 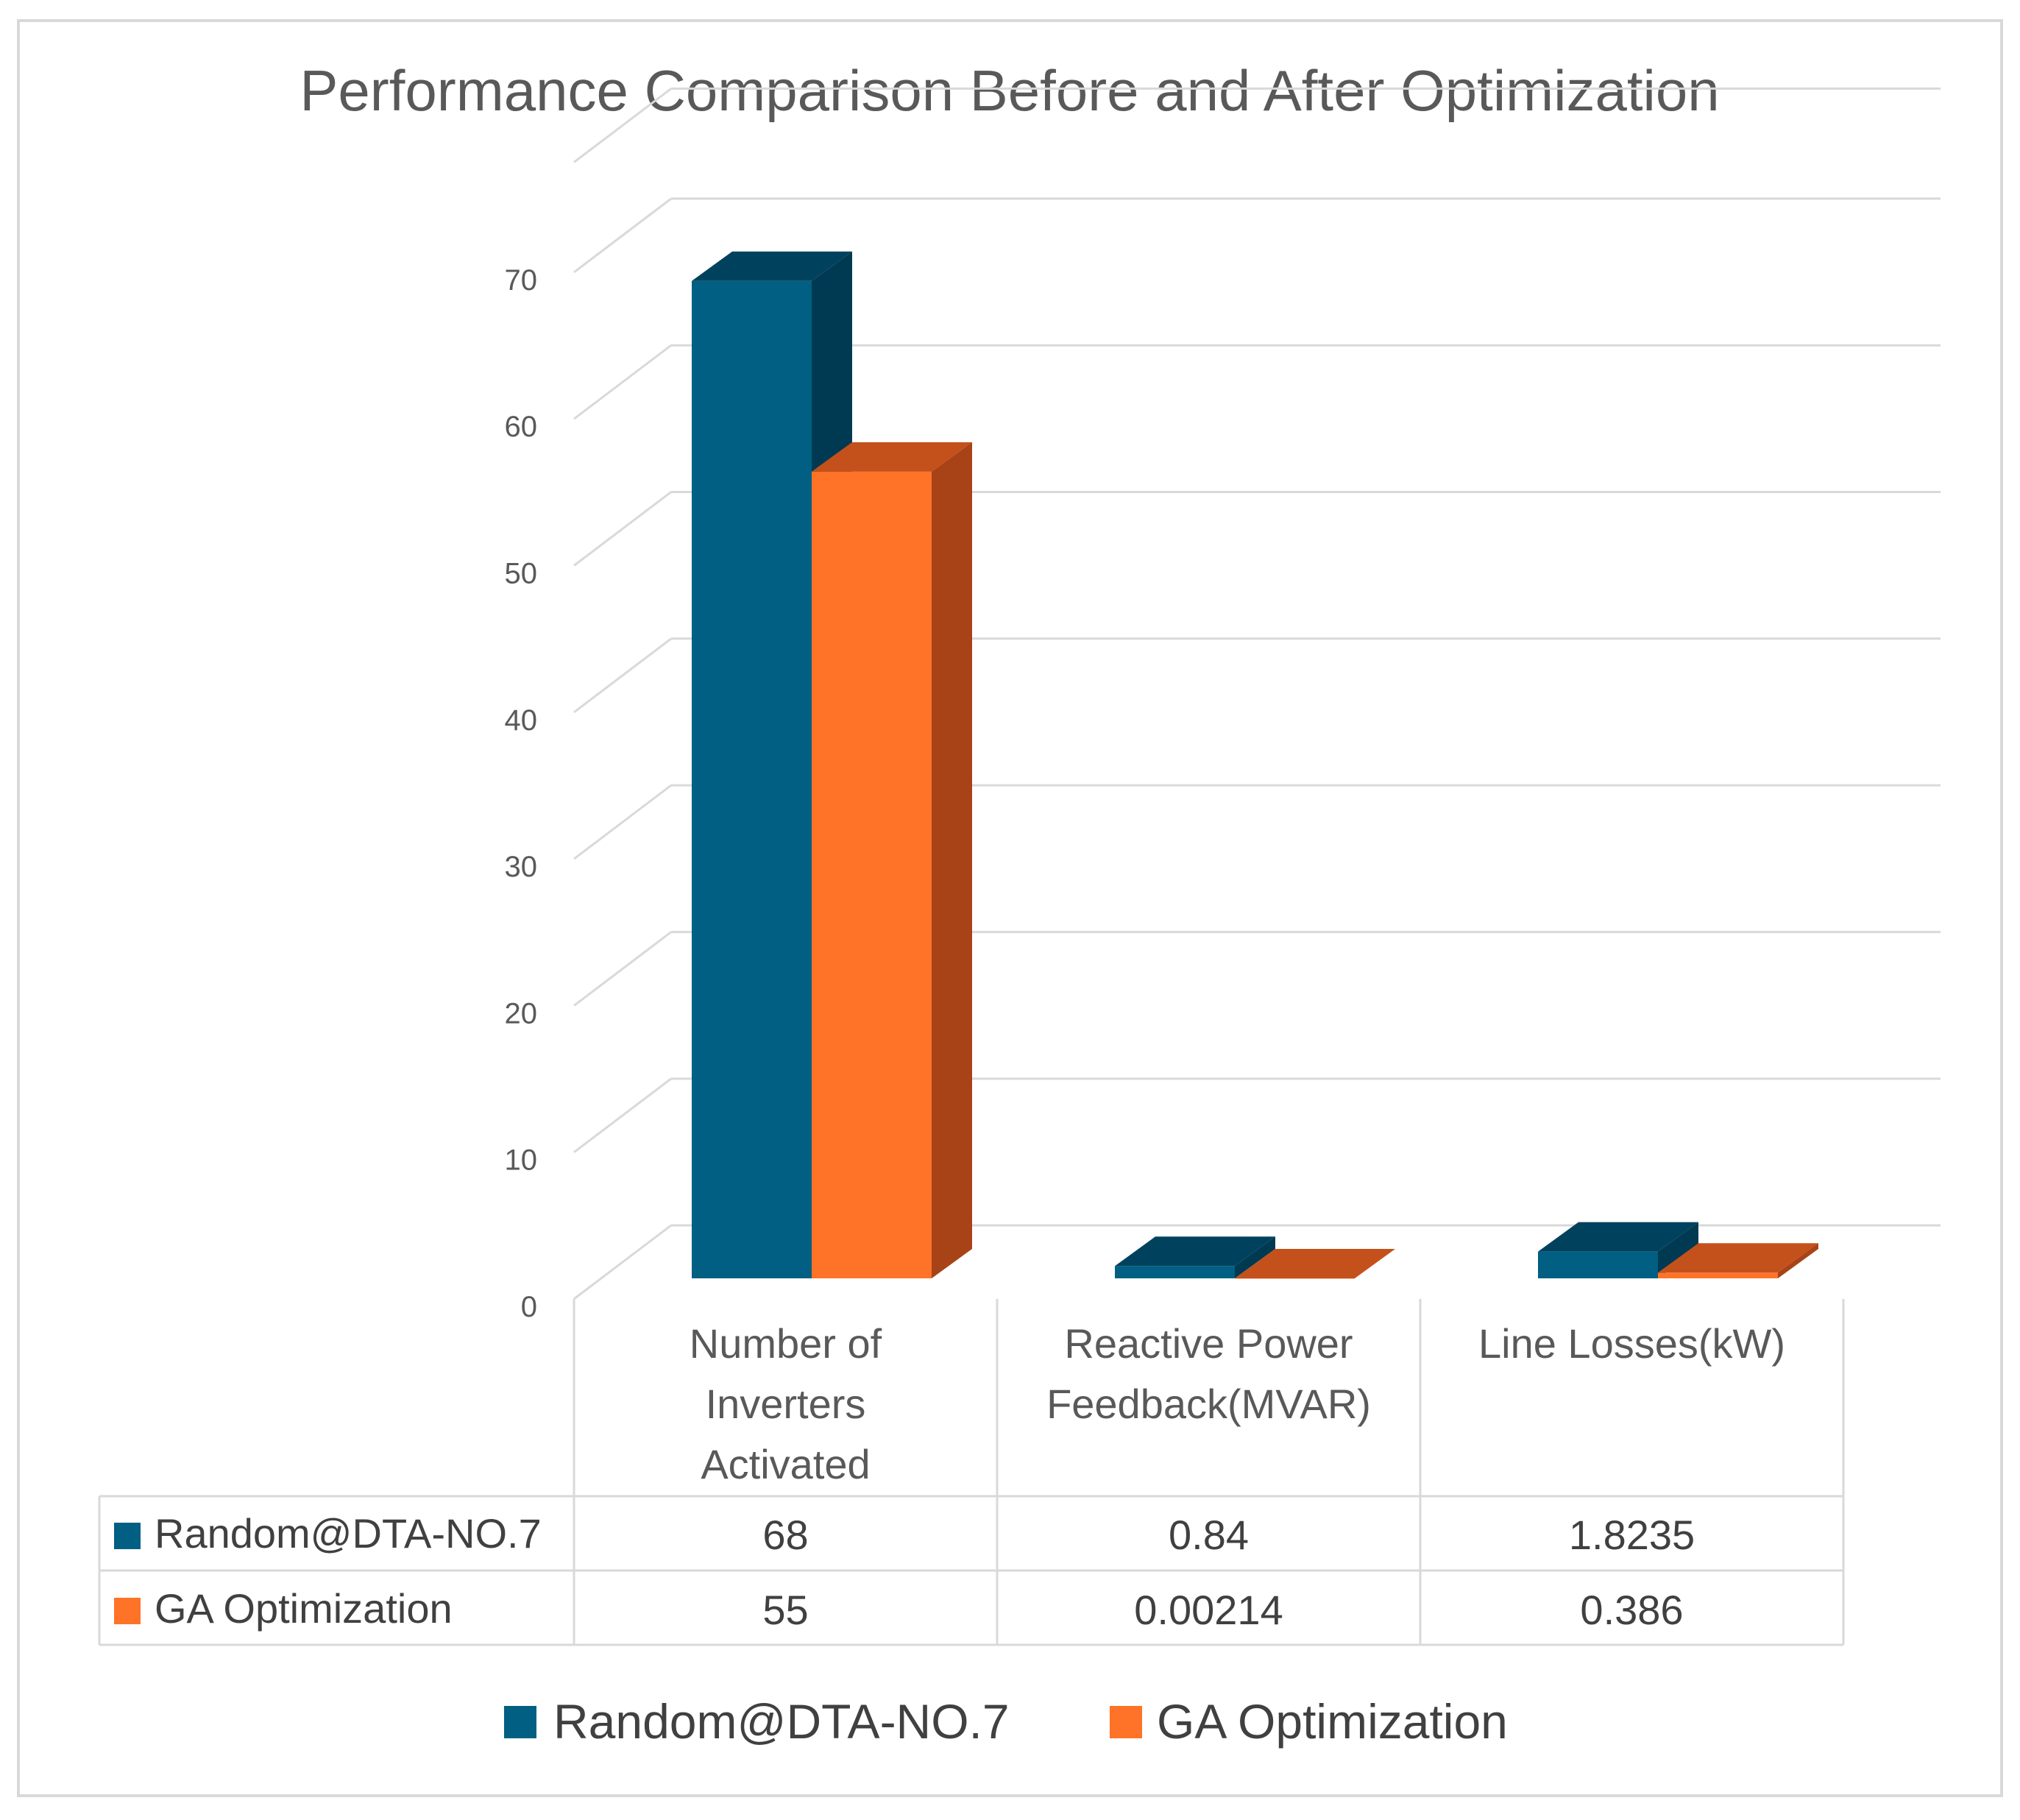 I want to click on table-series-name: GA Optimization, so click(x=304, y=1608).